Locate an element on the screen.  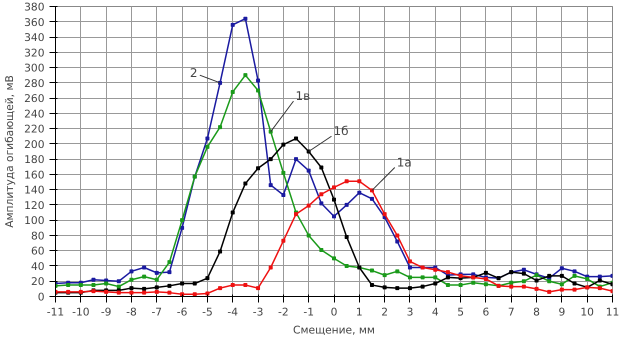
y-tick-label: 320 is located at coordinates (34, 53).